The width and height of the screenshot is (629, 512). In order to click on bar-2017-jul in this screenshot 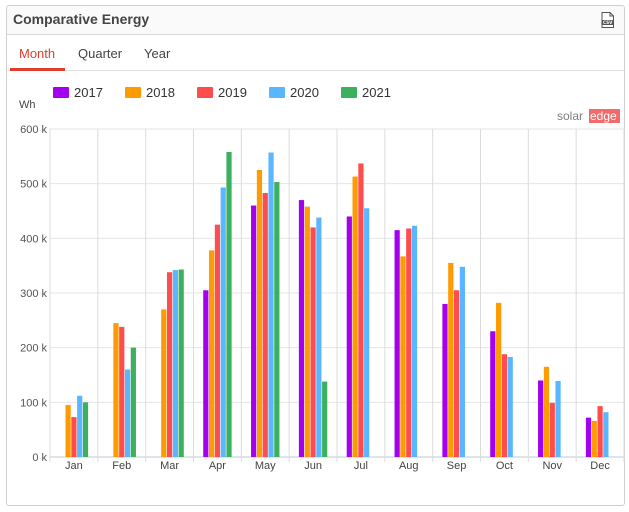, I will do `click(349, 336)`.